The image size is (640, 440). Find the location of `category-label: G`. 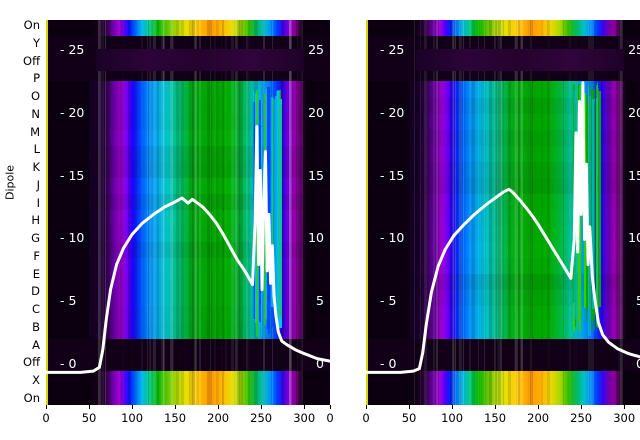

category-label: G is located at coordinates (35, 238).